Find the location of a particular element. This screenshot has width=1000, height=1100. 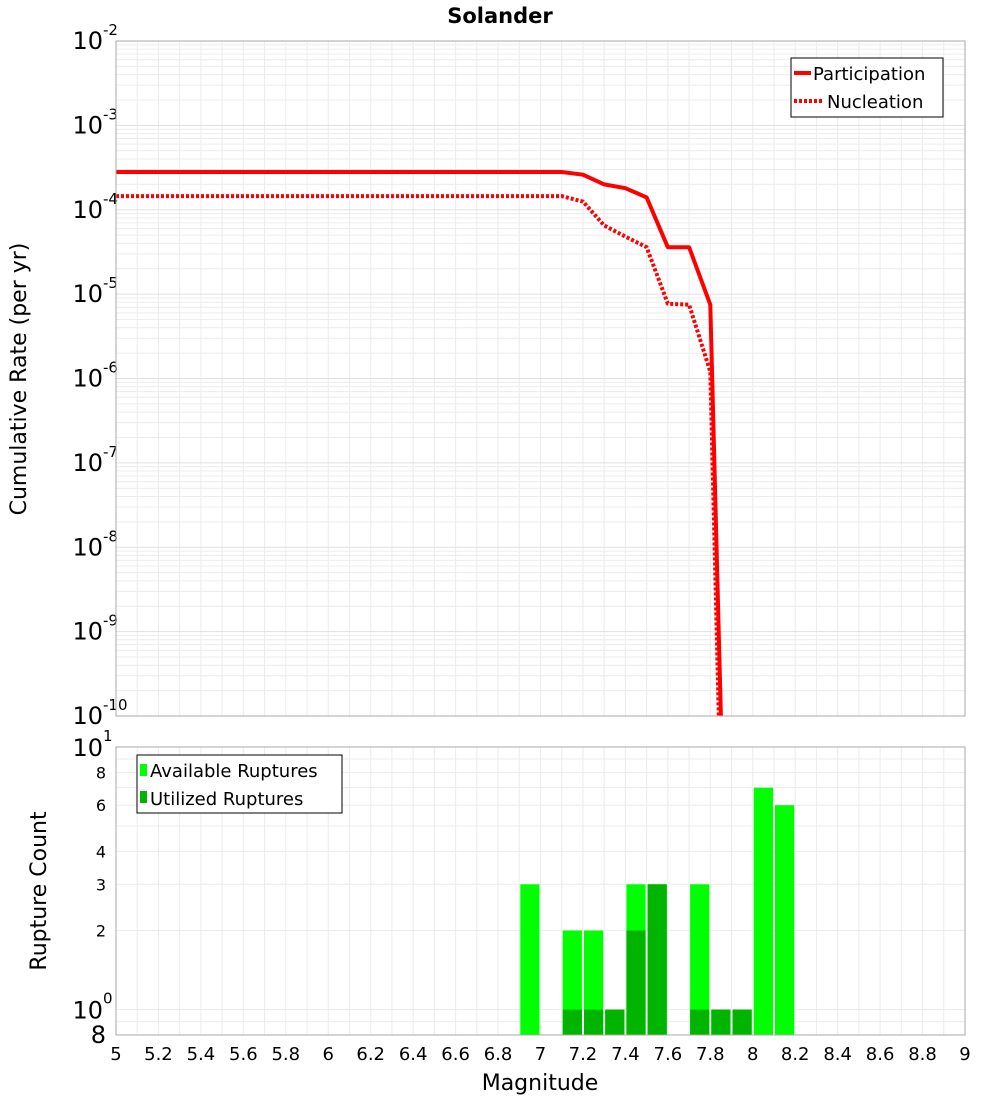

x-tick-label: 8.6 is located at coordinates (880, 1054).